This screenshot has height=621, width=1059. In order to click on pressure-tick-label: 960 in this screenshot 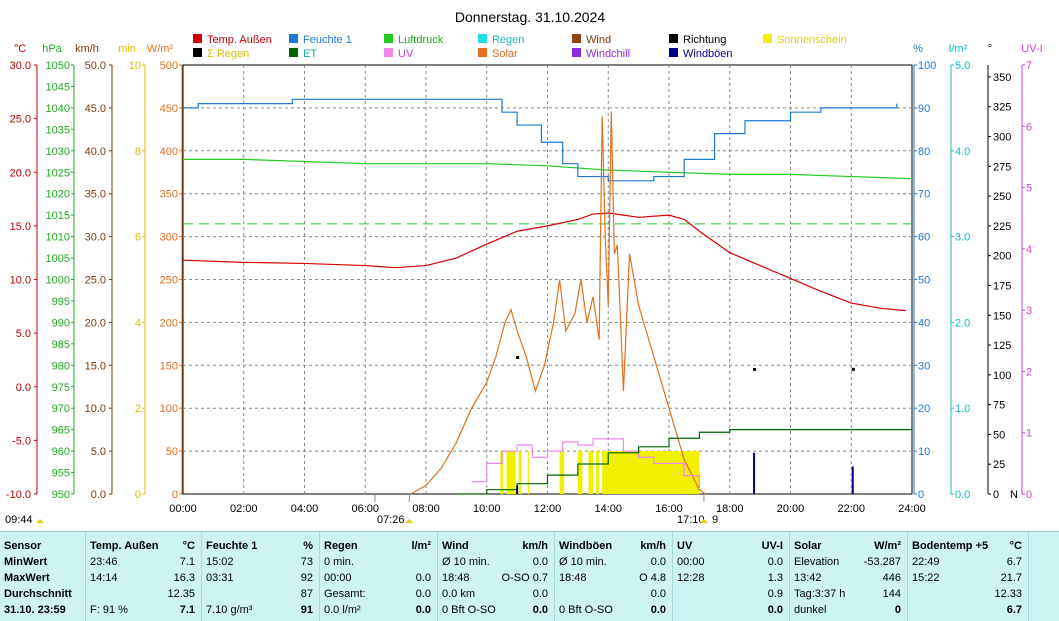, I will do `click(61, 452)`.